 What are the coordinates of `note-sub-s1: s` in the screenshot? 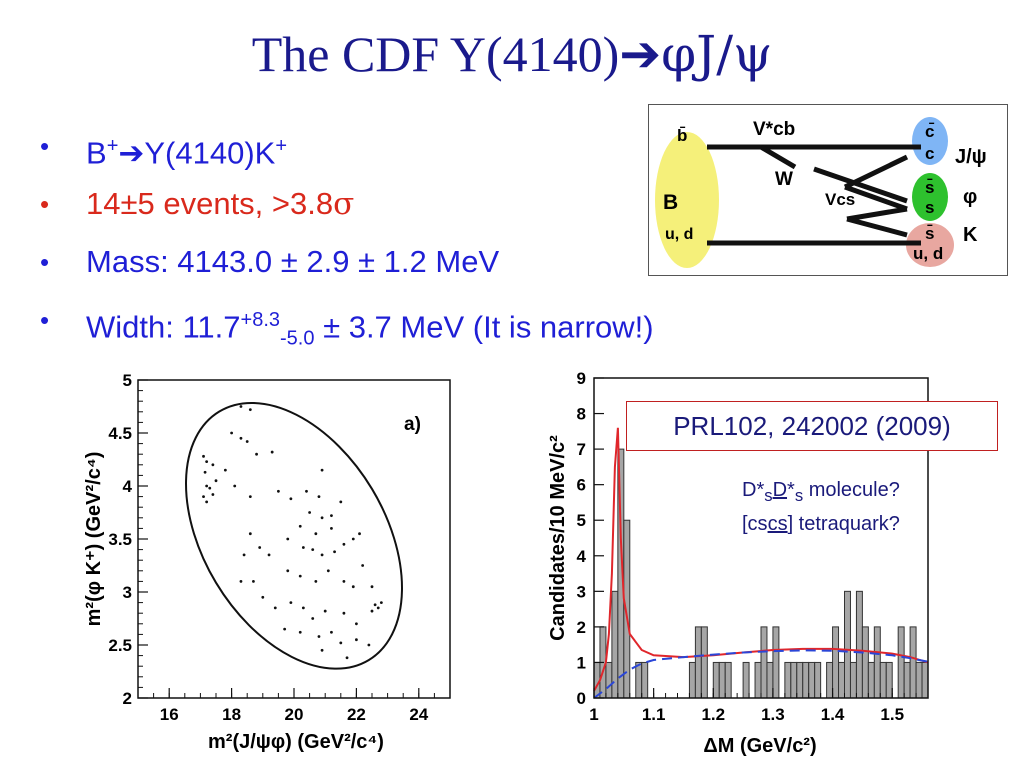 It's located at (768, 495).